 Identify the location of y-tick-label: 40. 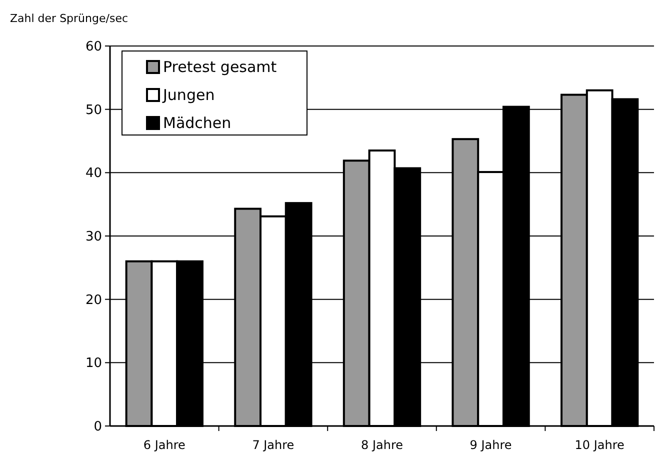
(93, 174).